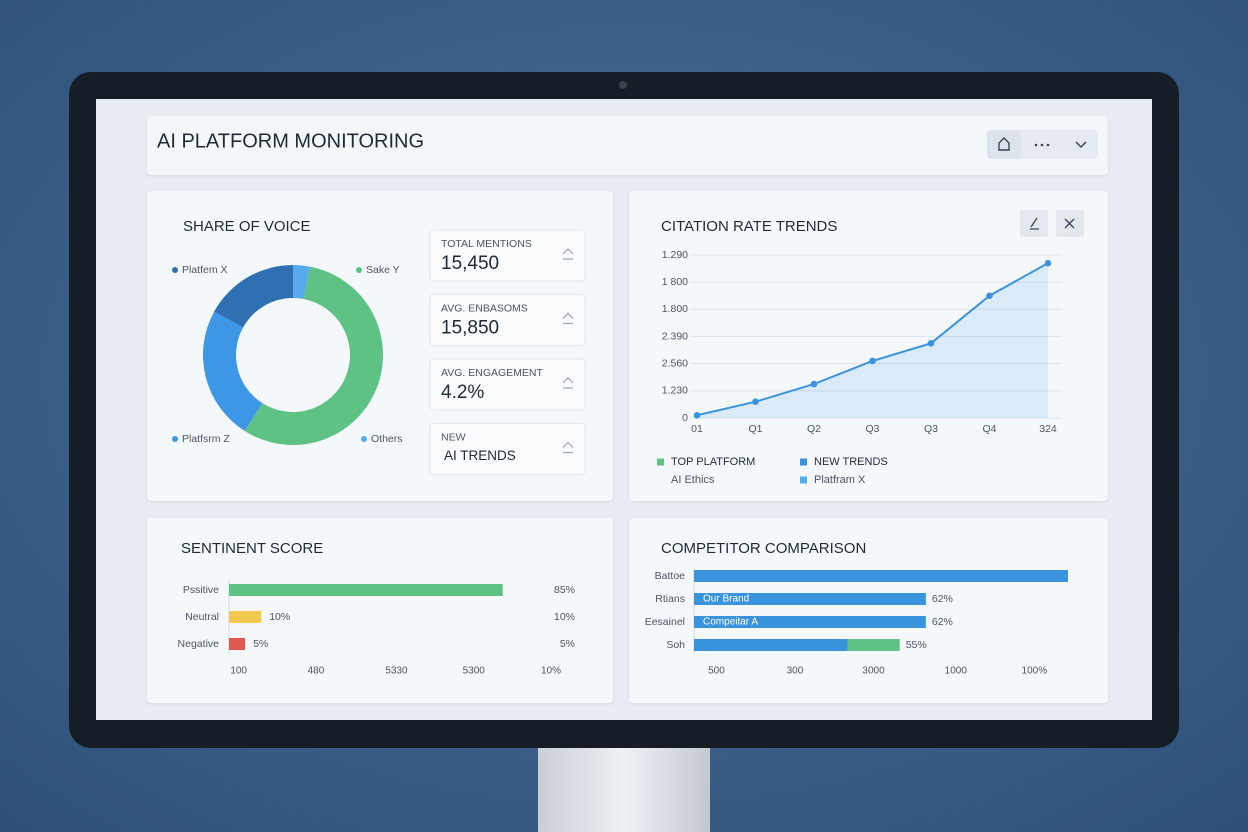  What do you see at coordinates (697, 429) in the screenshot?
I see `x-tick-label: 01` at bounding box center [697, 429].